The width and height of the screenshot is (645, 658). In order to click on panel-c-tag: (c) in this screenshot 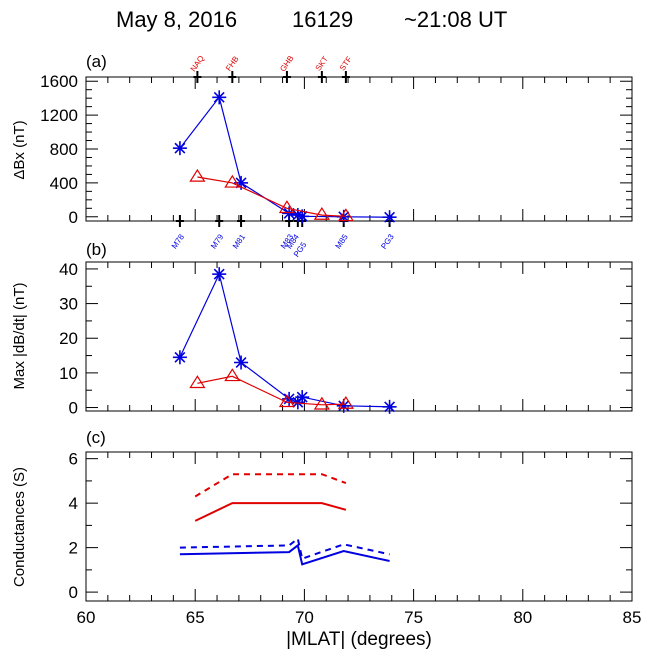, I will do `click(96, 437)`.